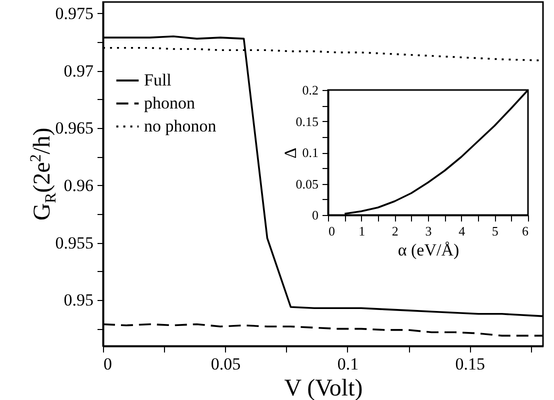  What do you see at coordinates (74, 242) in the screenshot?
I see `y-tick-label: 0.955` at bounding box center [74, 242].